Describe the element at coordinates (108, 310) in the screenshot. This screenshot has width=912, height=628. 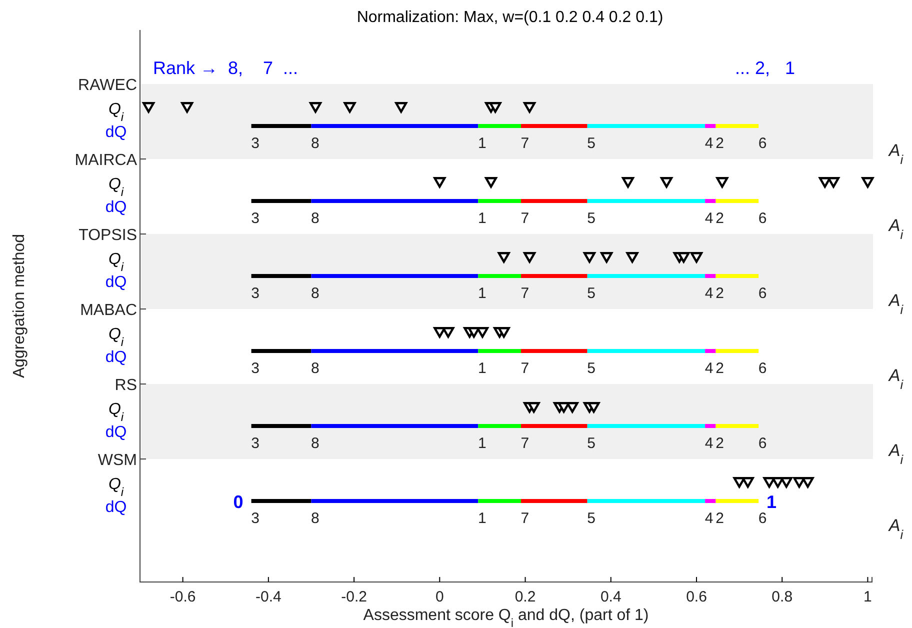
I see `y-tick-label: MABAC` at that location.